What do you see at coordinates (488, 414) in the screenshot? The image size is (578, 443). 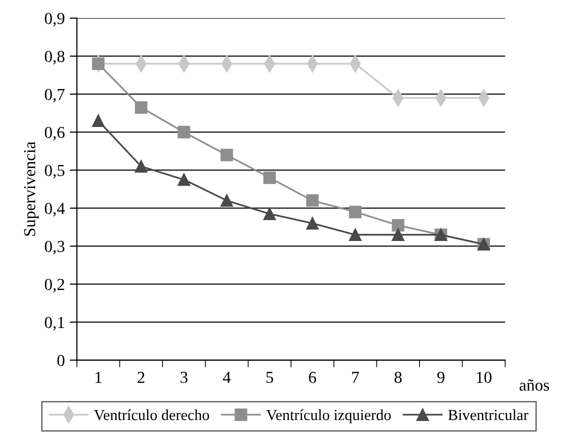 I see `legend-label: Biventricular` at bounding box center [488, 414].